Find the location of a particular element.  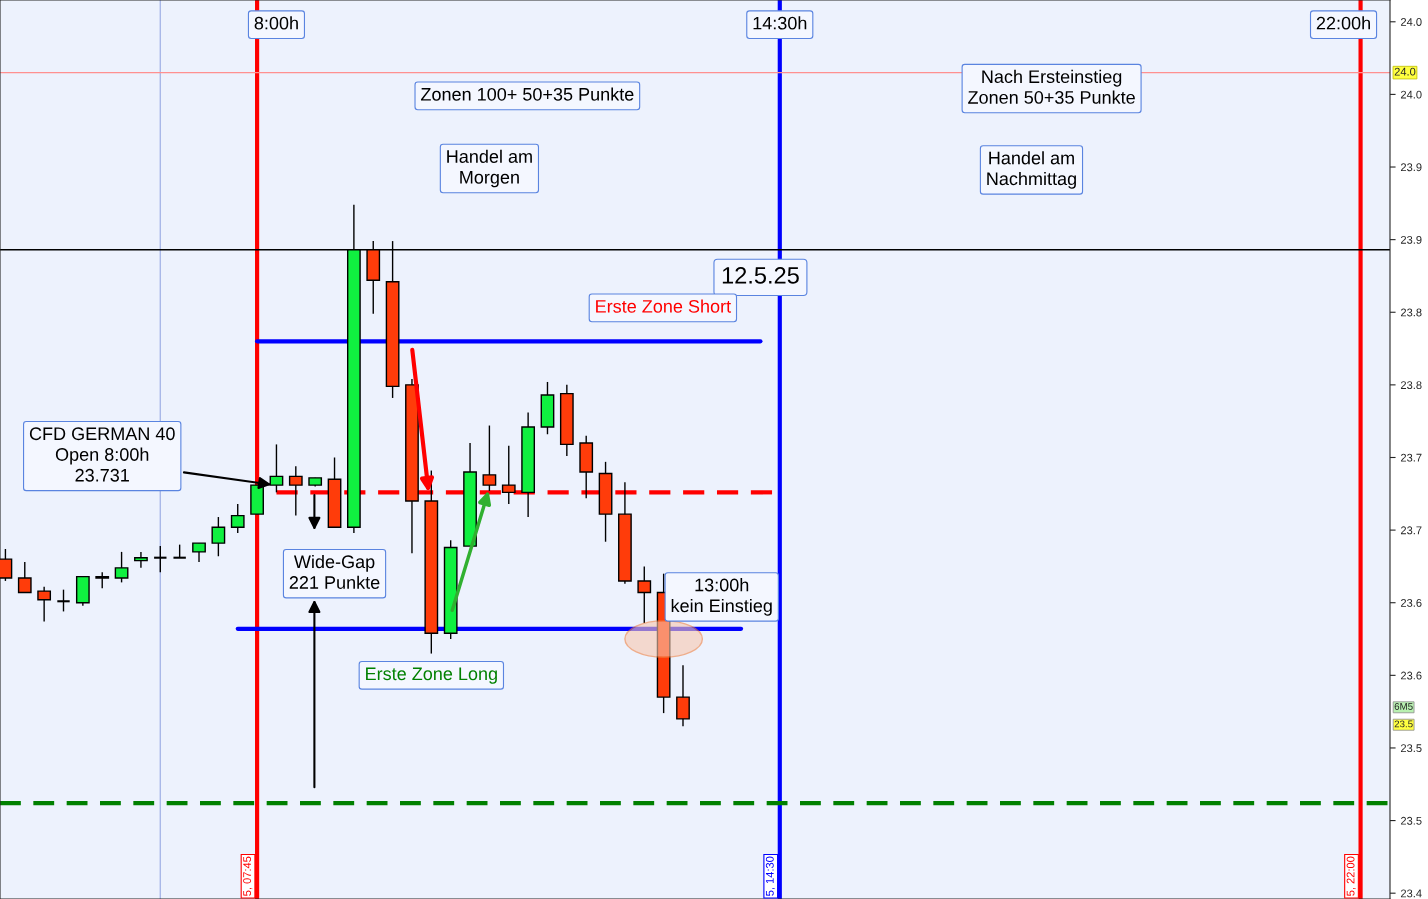

annotation: Handel am Nachmittag is located at coordinates (1031, 170).